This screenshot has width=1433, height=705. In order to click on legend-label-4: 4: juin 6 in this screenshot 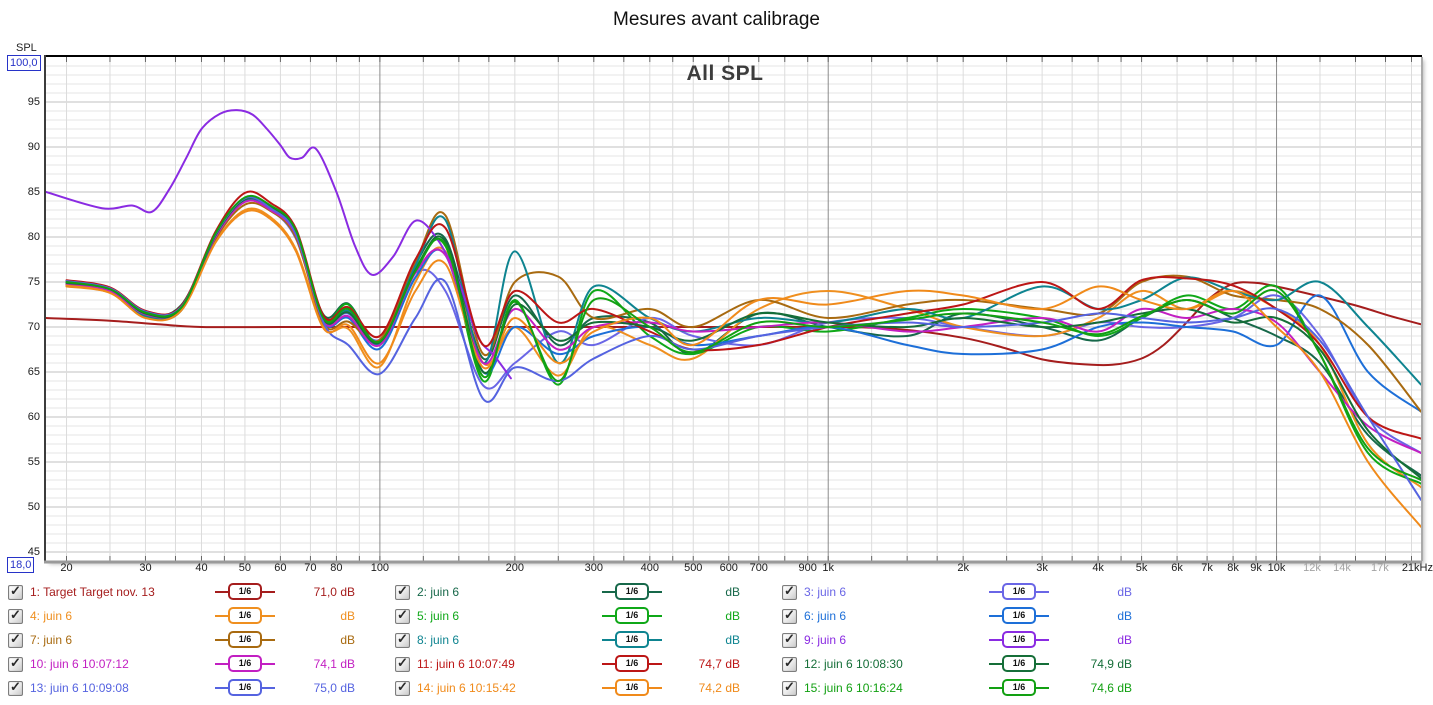, I will do `click(51, 616)`.